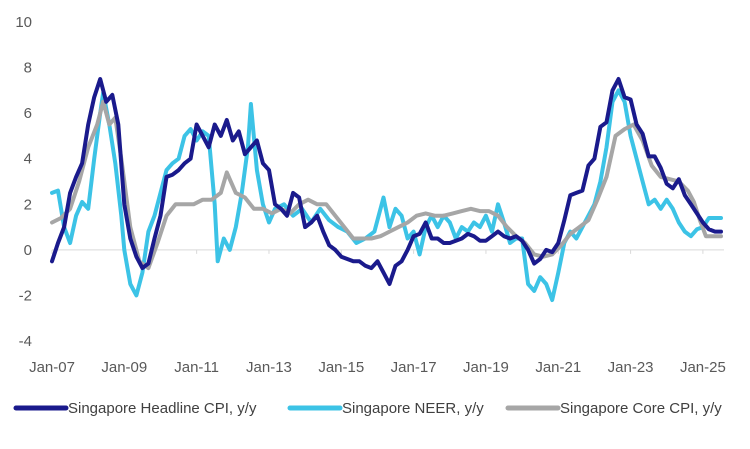  I want to click on x-tick-label: Jan-25, so click(703, 367).